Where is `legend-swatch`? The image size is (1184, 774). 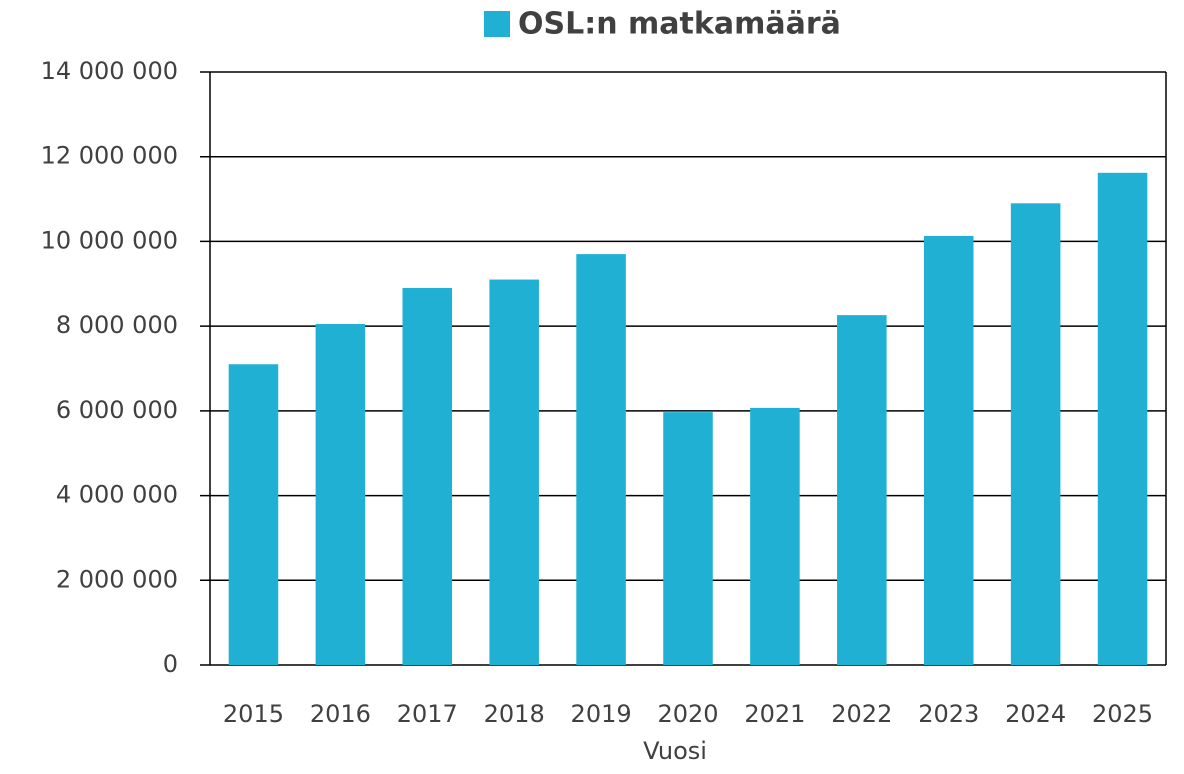
legend-swatch is located at coordinates (497, 24).